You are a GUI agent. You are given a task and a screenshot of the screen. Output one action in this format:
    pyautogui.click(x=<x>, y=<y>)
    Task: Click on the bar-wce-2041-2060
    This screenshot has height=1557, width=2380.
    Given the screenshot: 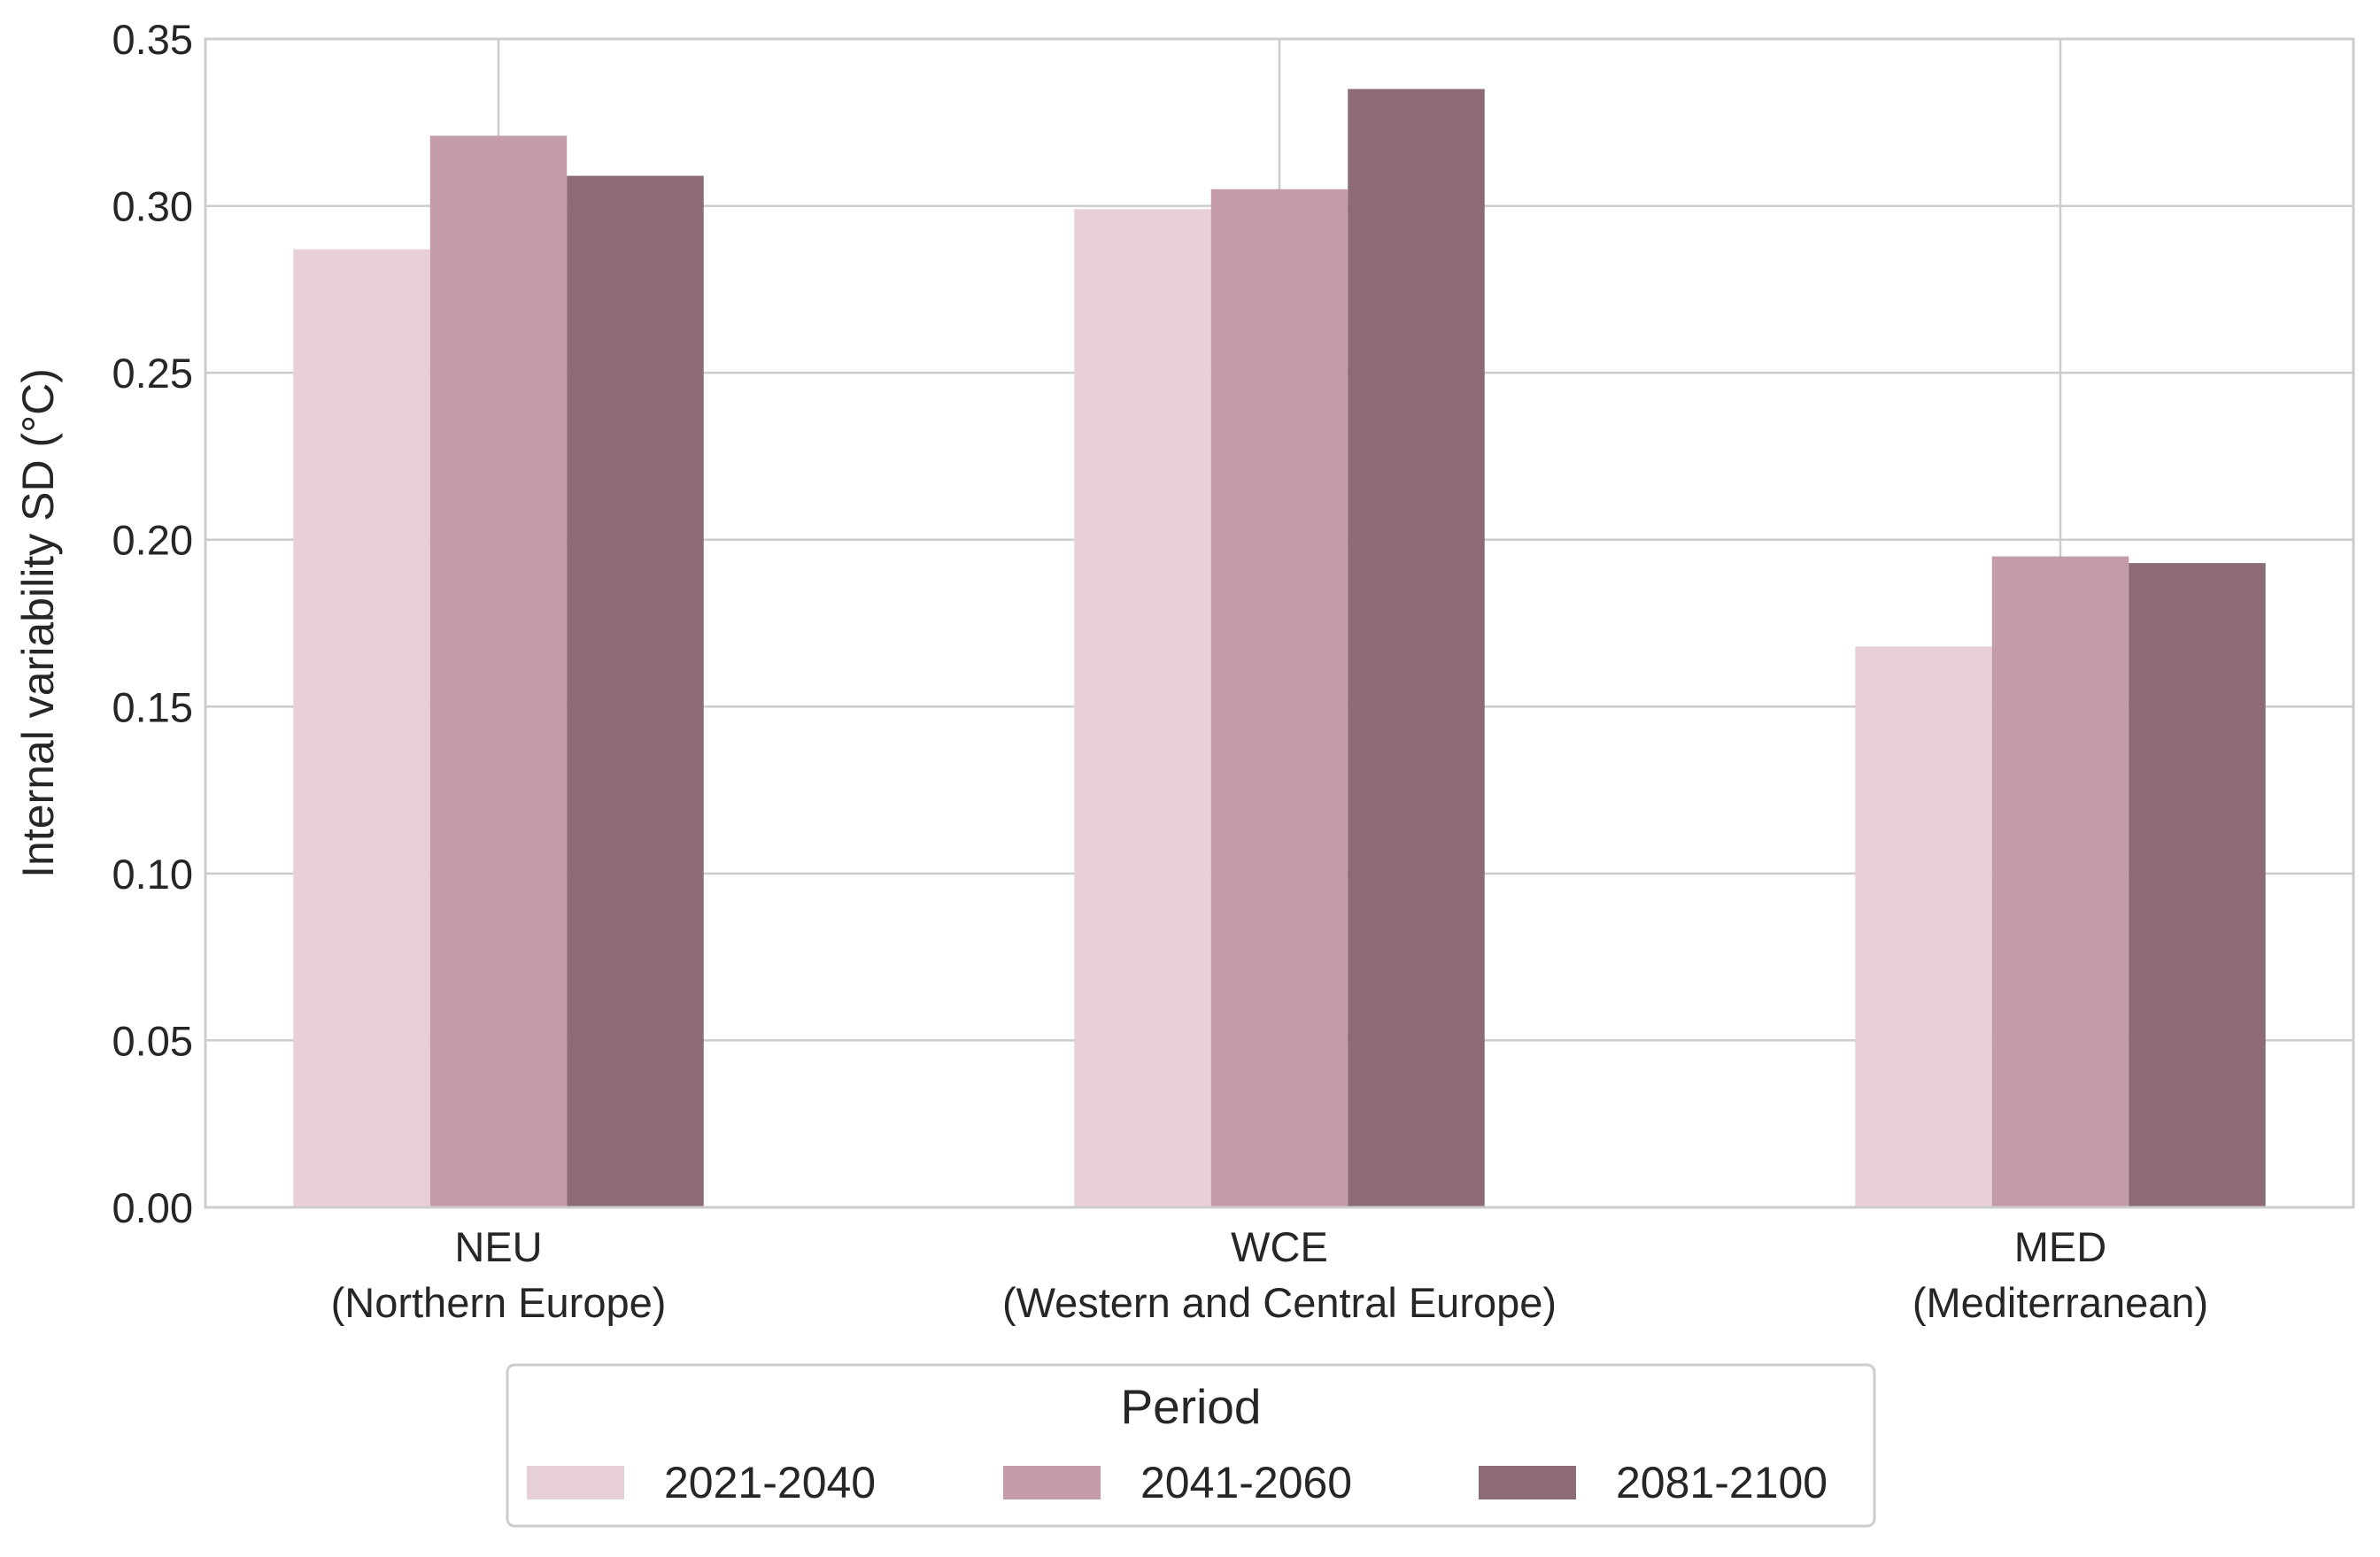 What is the action you would take?
    pyautogui.click(x=1279, y=698)
    